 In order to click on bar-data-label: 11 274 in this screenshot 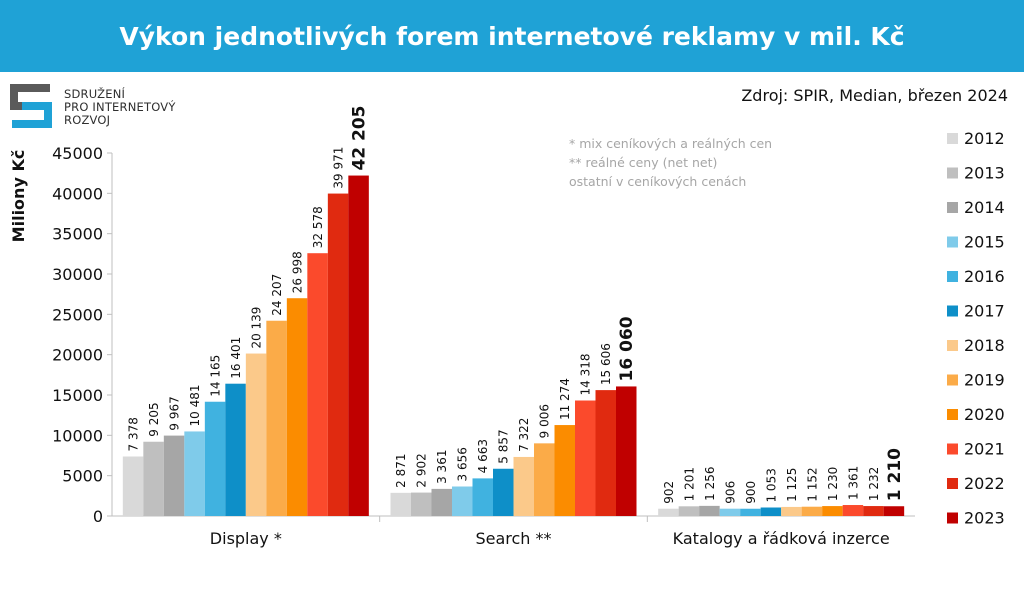, I will do `click(565, 399)`.